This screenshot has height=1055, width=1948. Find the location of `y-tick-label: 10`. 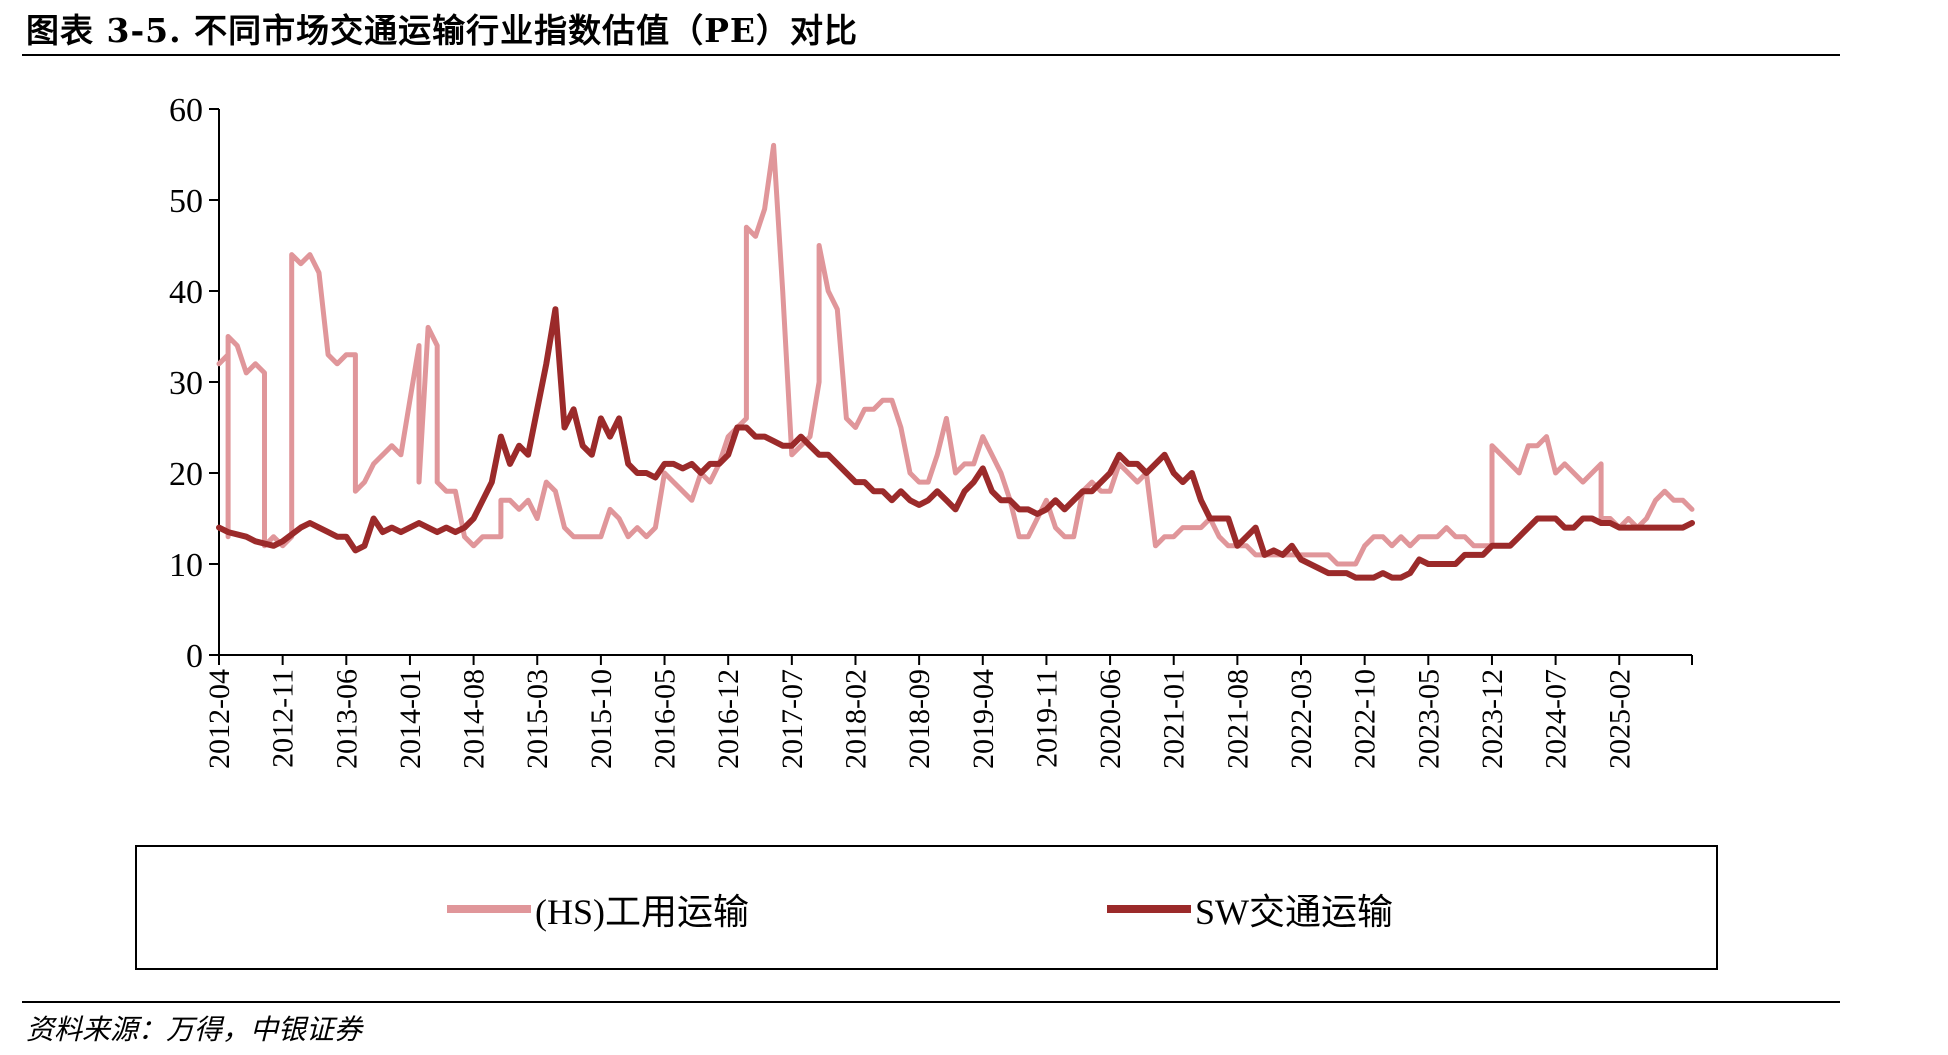

y-tick-label: 10 is located at coordinates (186, 565).